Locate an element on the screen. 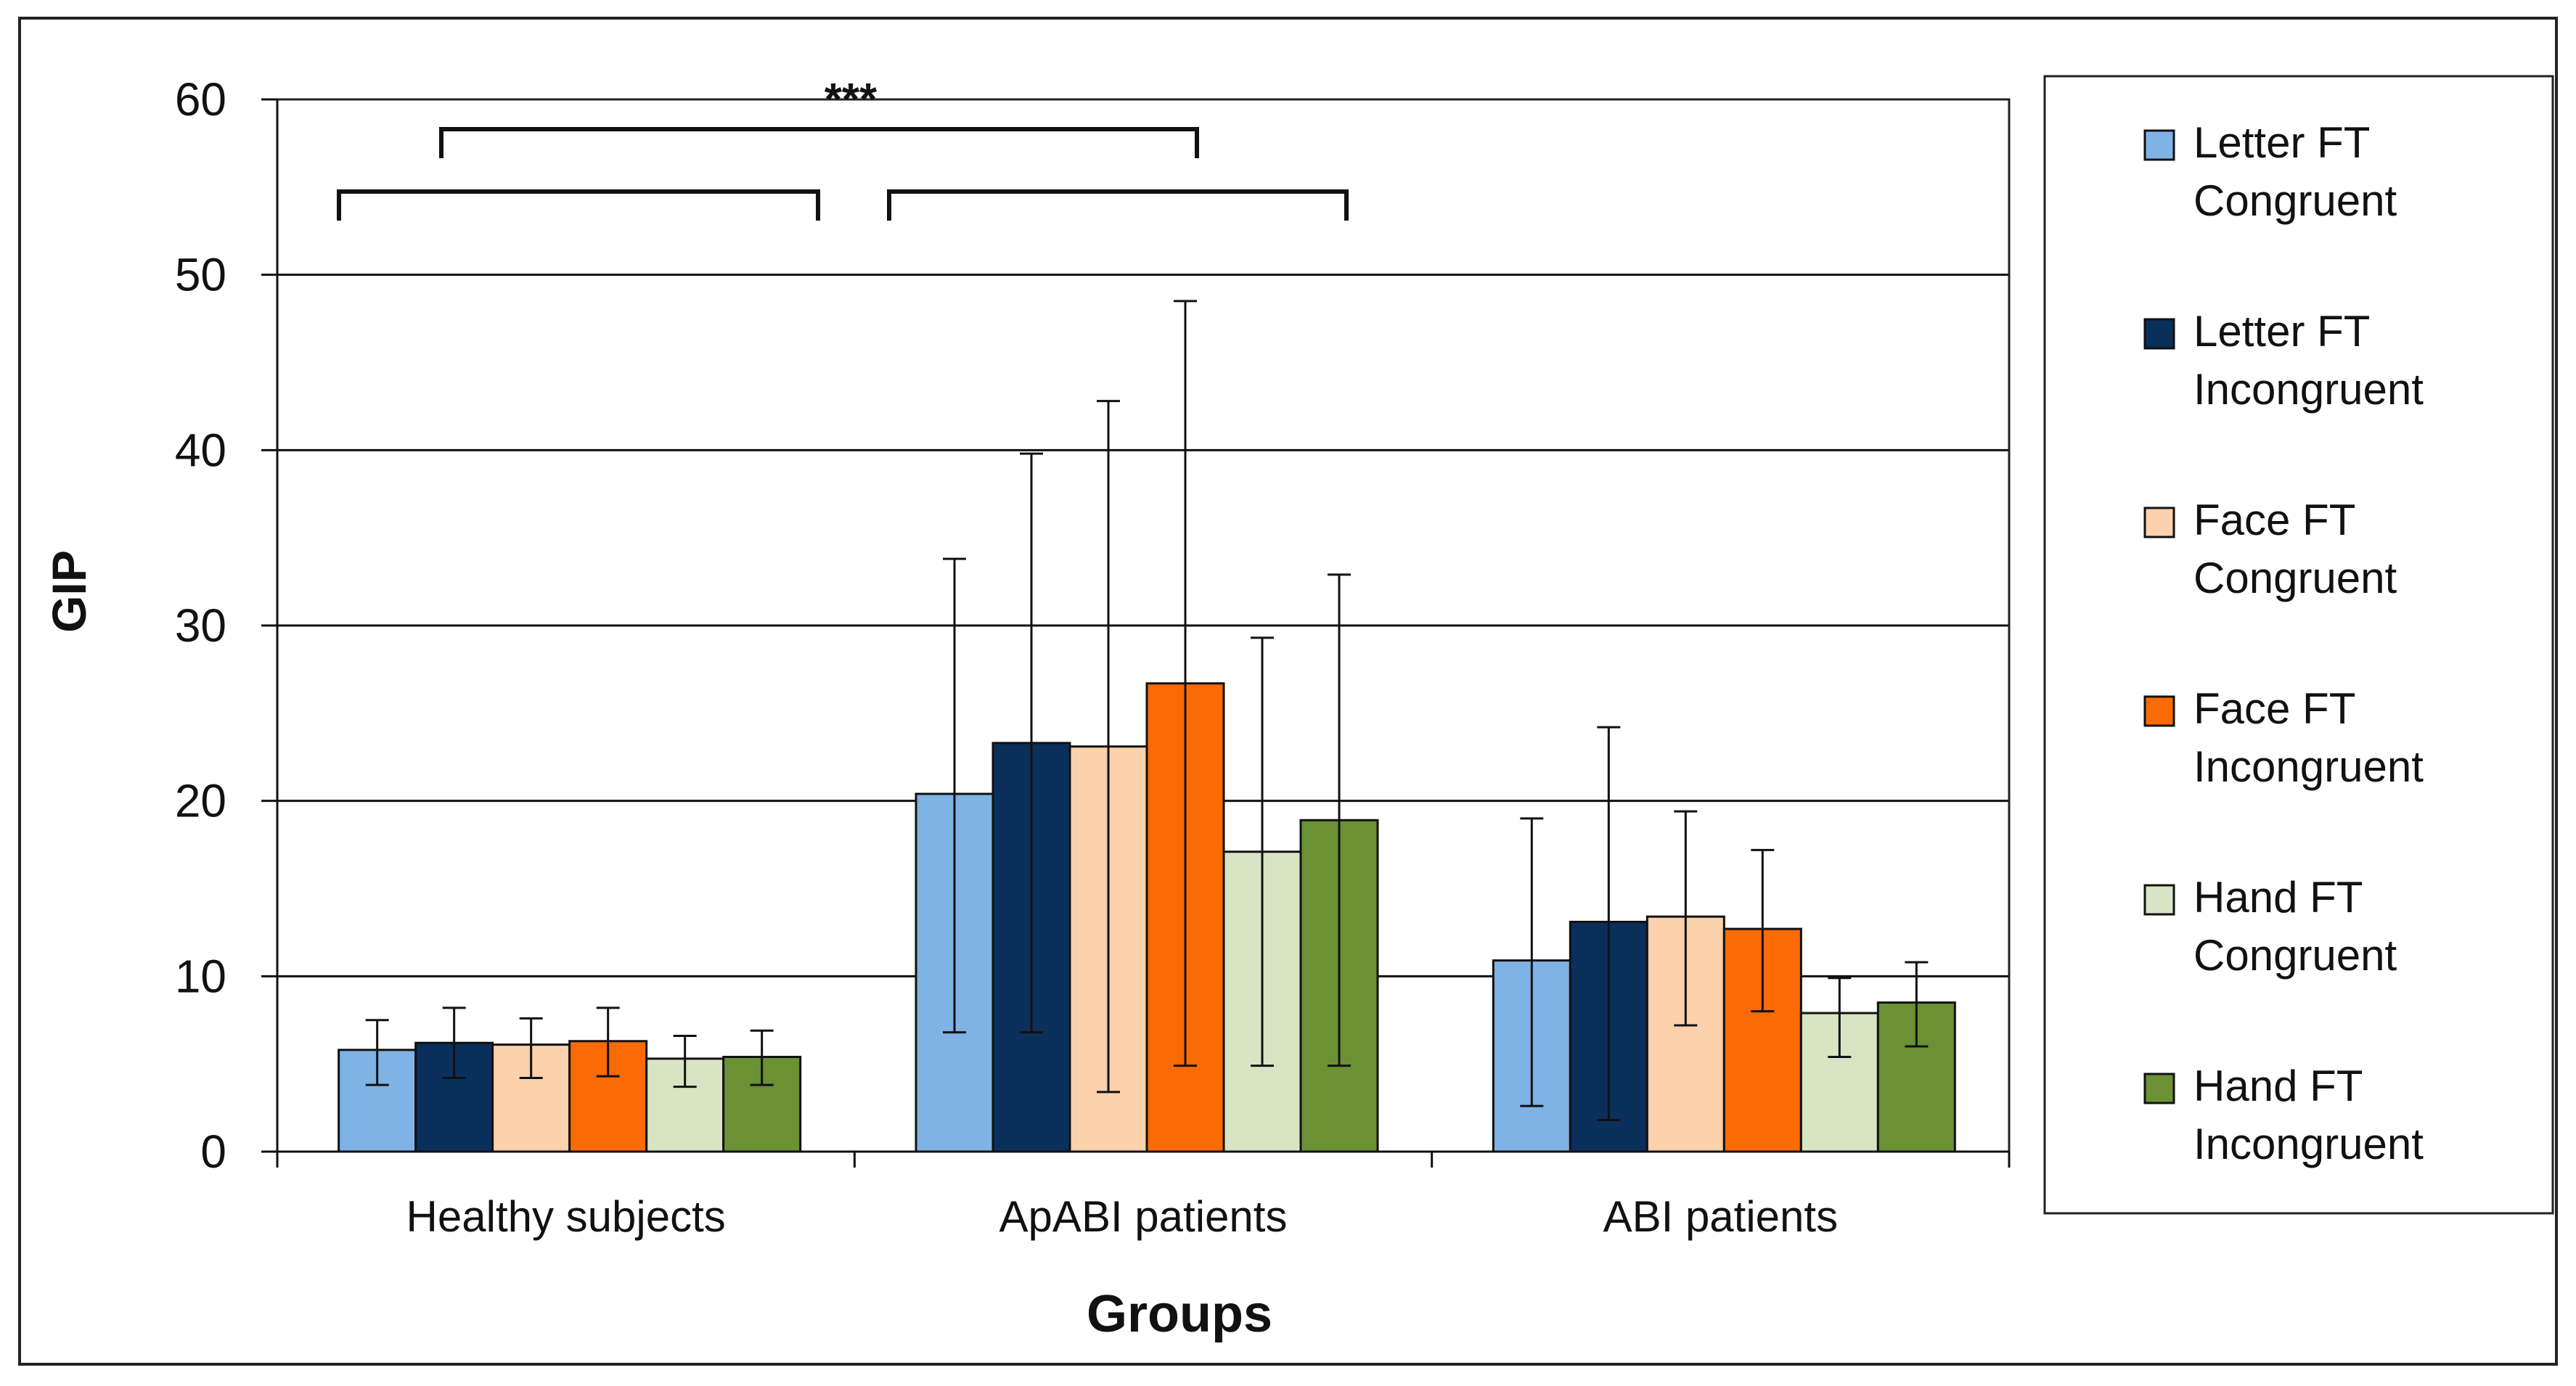 Image resolution: width=2576 pixels, height=1386 pixels. x-tick-label: ApABI patients is located at coordinates (1143, 1216).